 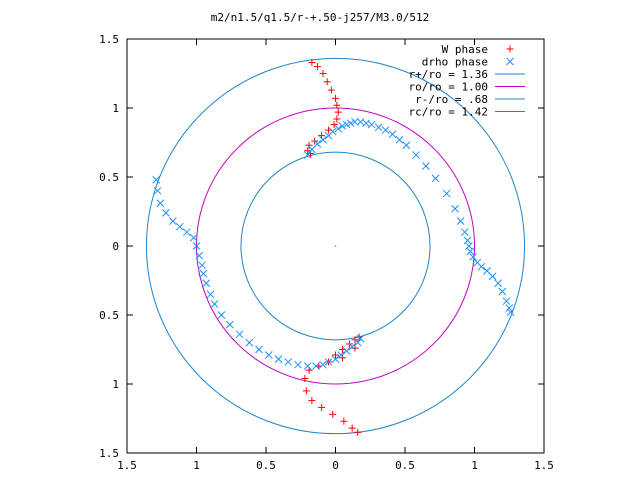 I want to click on series-1-point-31-d2, so click(x=481, y=266).